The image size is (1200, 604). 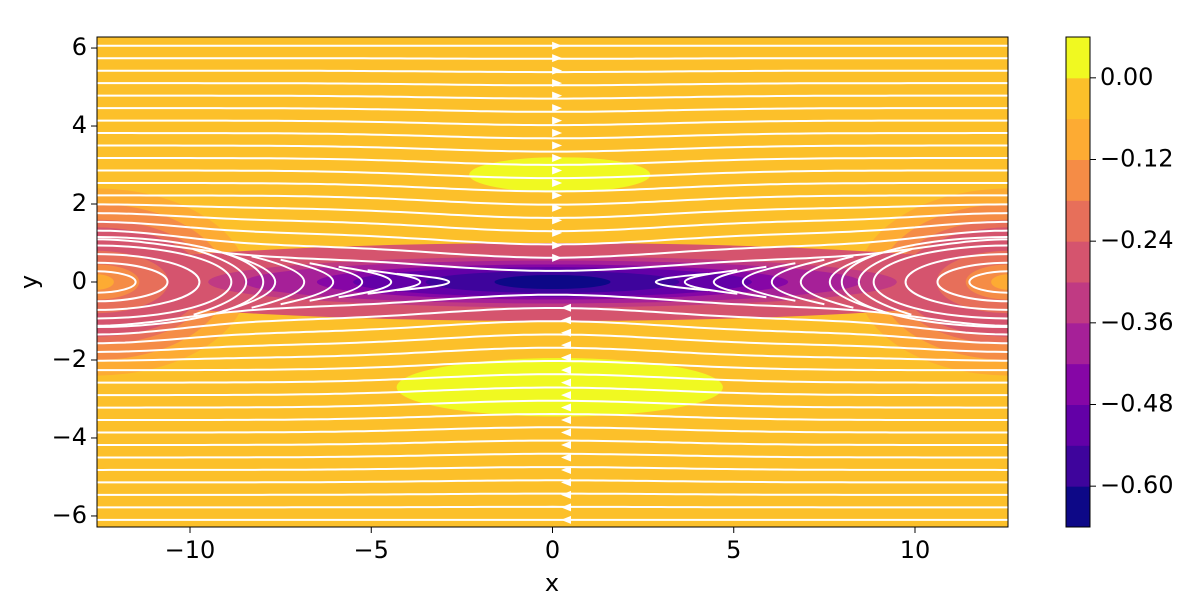 I want to click on colorbar-tick-label: −0.60, so click(x=1137, y=485).